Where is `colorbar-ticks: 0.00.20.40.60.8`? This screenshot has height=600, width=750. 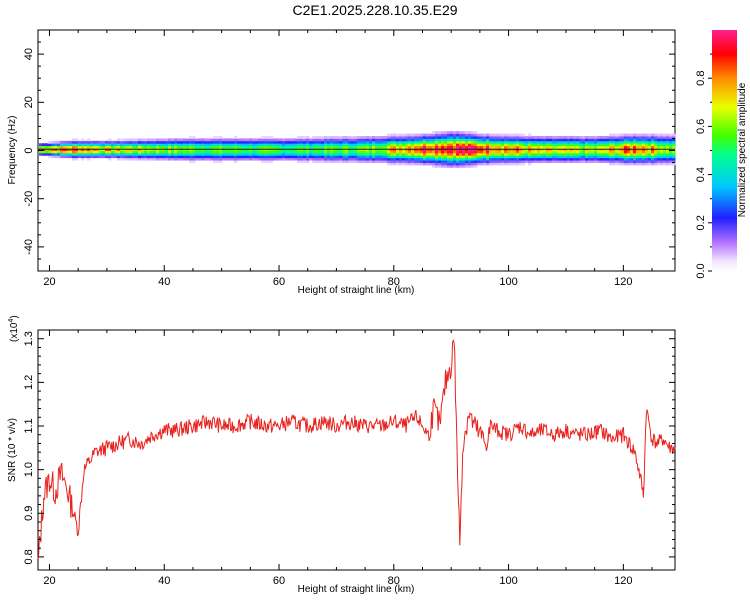
colorbar-ticks: 0.00.20.40.60.8 is located at coordinates (703, 166).